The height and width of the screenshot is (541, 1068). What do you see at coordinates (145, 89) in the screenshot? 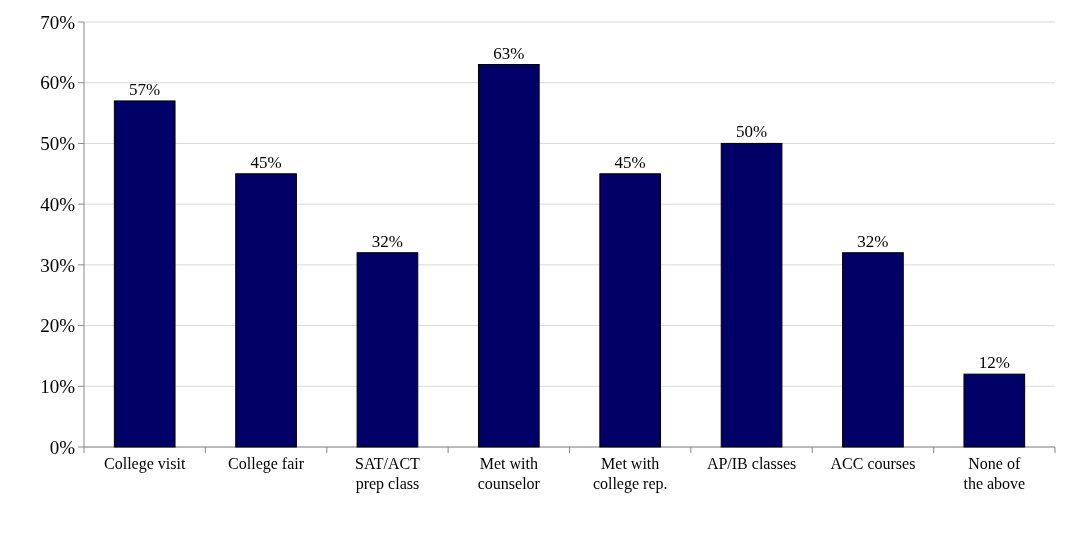
I see `data-label: 57%` at bounding box center [145, 89].